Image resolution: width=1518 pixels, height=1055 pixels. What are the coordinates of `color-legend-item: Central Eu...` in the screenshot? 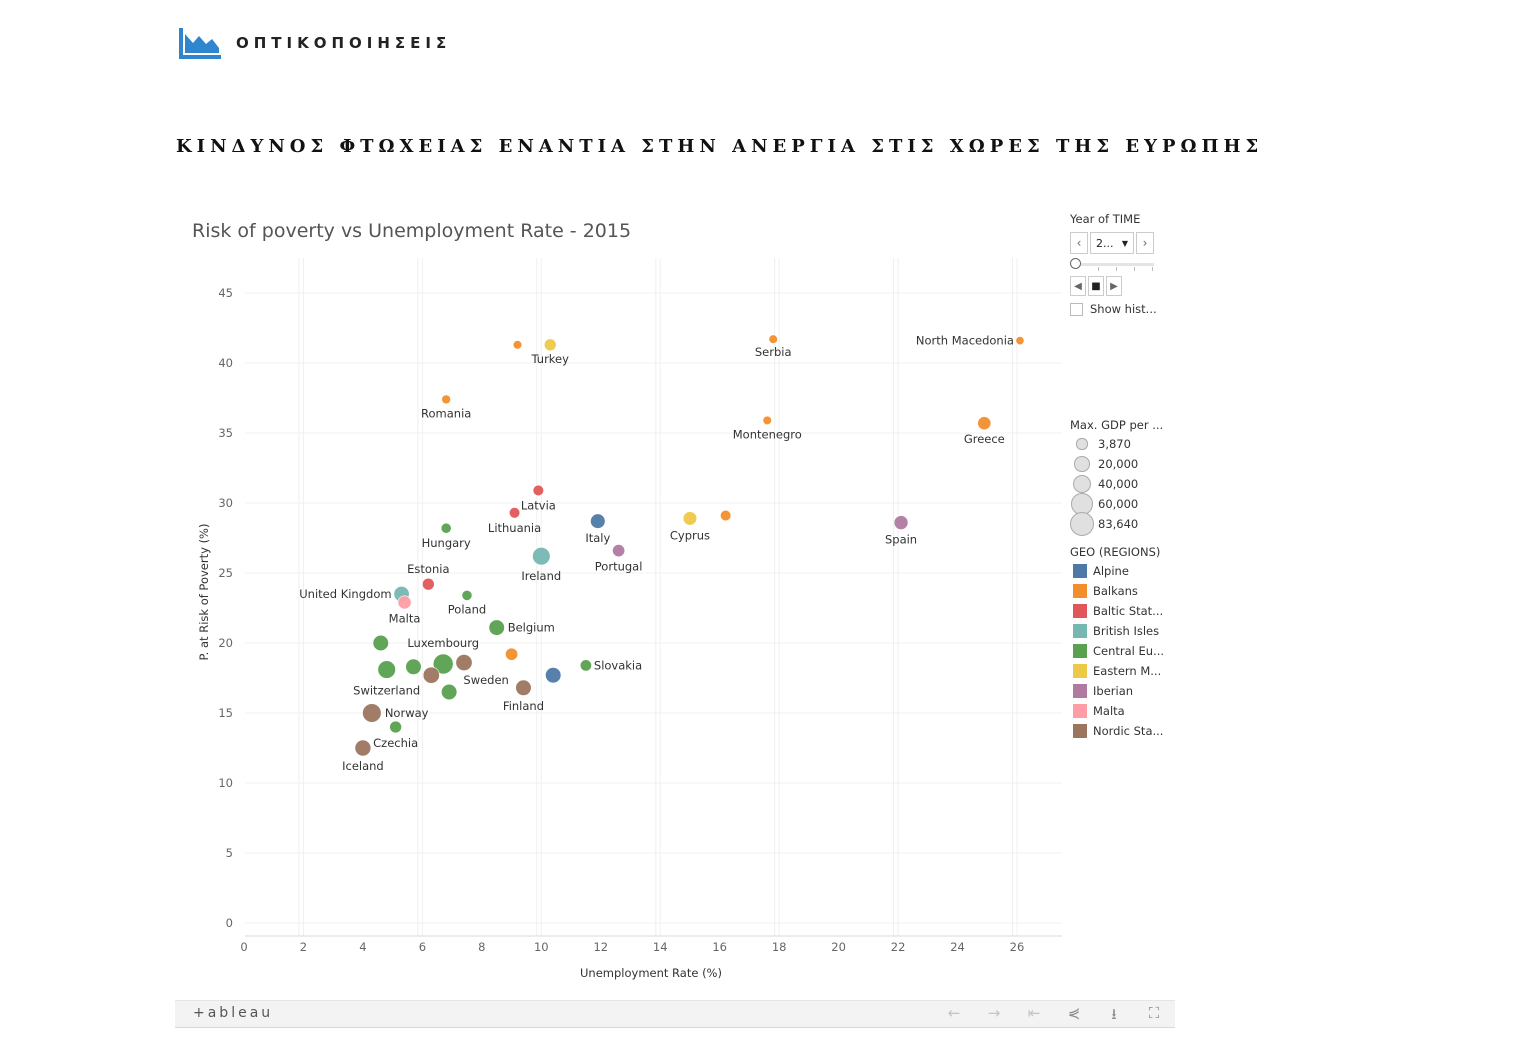 It's located at (1125, 651).